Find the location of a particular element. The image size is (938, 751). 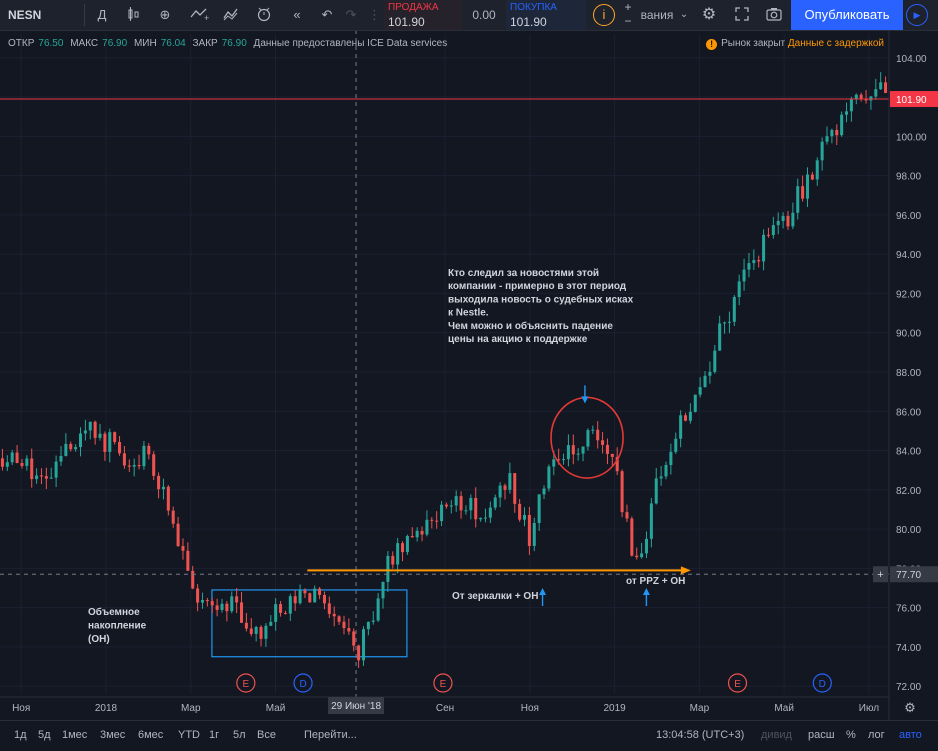

settings-icon: ⚙ is located at coordinates (709, 14).